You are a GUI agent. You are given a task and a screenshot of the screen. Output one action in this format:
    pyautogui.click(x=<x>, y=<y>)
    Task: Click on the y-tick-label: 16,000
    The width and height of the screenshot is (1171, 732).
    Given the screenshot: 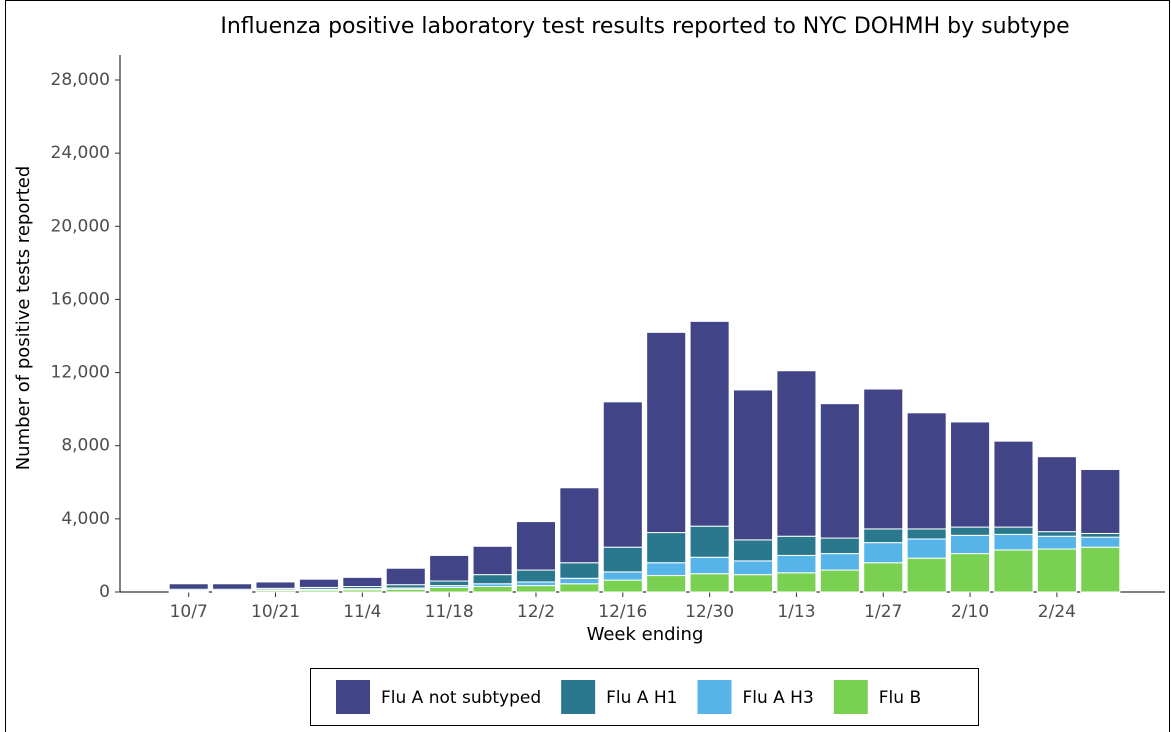 What is the action you would take?
    pyautogui.click(x=80, y=299)
    